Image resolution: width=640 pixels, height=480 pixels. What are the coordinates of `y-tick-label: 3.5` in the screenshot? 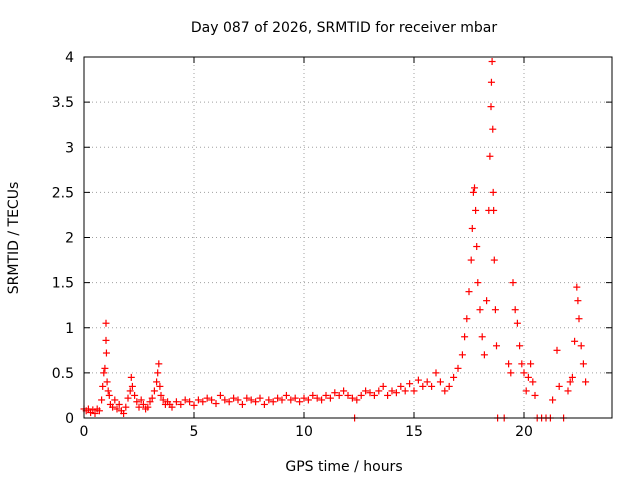 It's located at (63, 103).